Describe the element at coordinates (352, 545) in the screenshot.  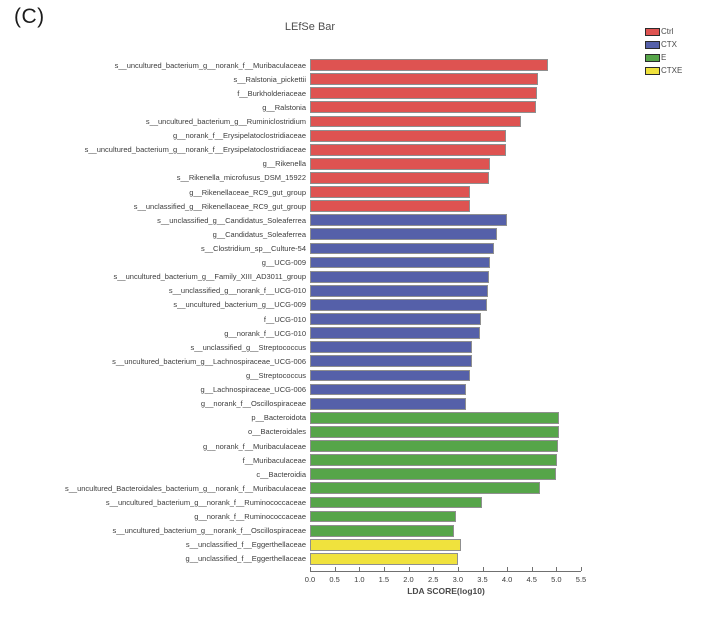
I see `chart-row: s__unclassified_f__Eggerthellaceae` at that location.